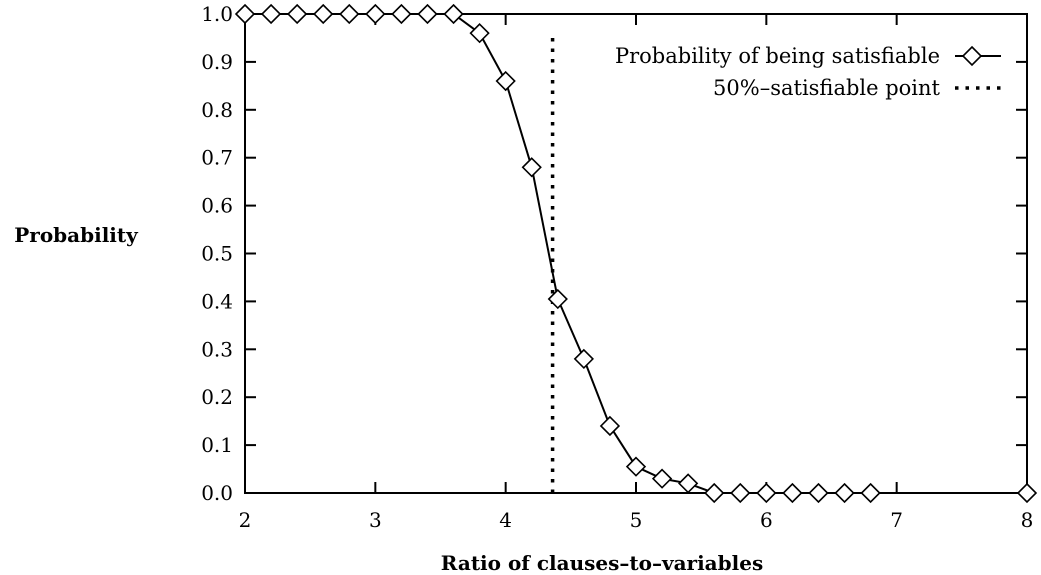 The width and height of the screenshot is (1041, 575). What do you see at coordinates (827, 88) in the screenshot?
I see `legend-entry-label-50-point: 50%–satisfiable point` at bounding box center [827, 88].